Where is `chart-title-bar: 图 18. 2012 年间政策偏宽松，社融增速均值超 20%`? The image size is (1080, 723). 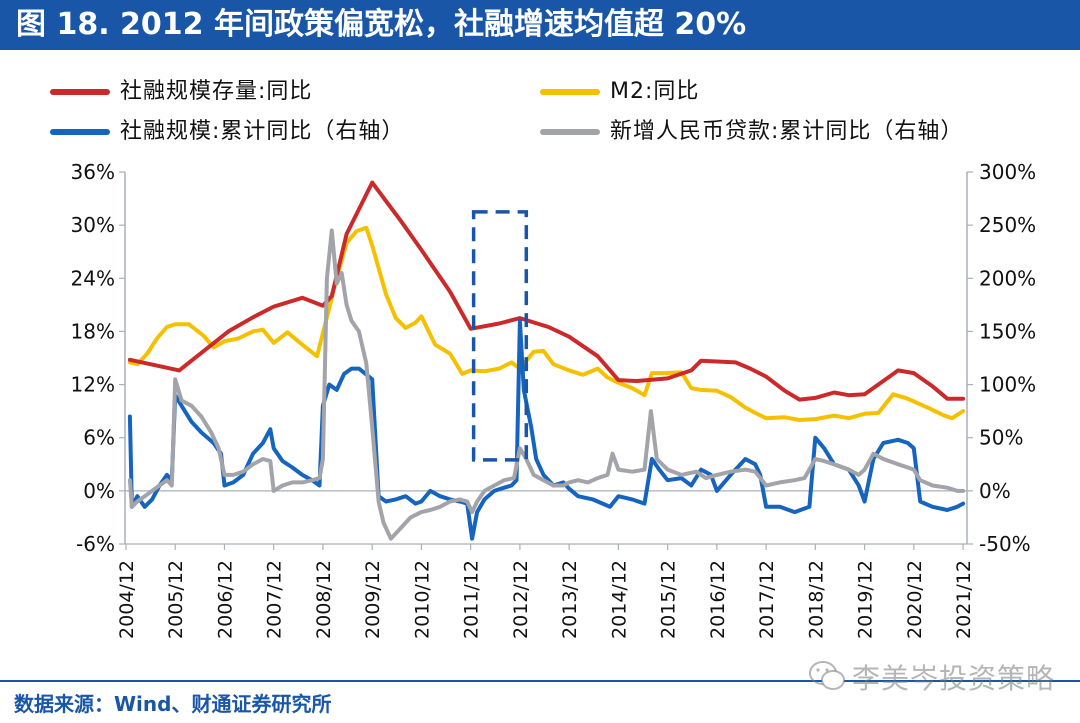 chart-title-bar: 图 18. 2012 年间政策偏宽松，社融增速均值超 20% is located at coordinates (540, 25).